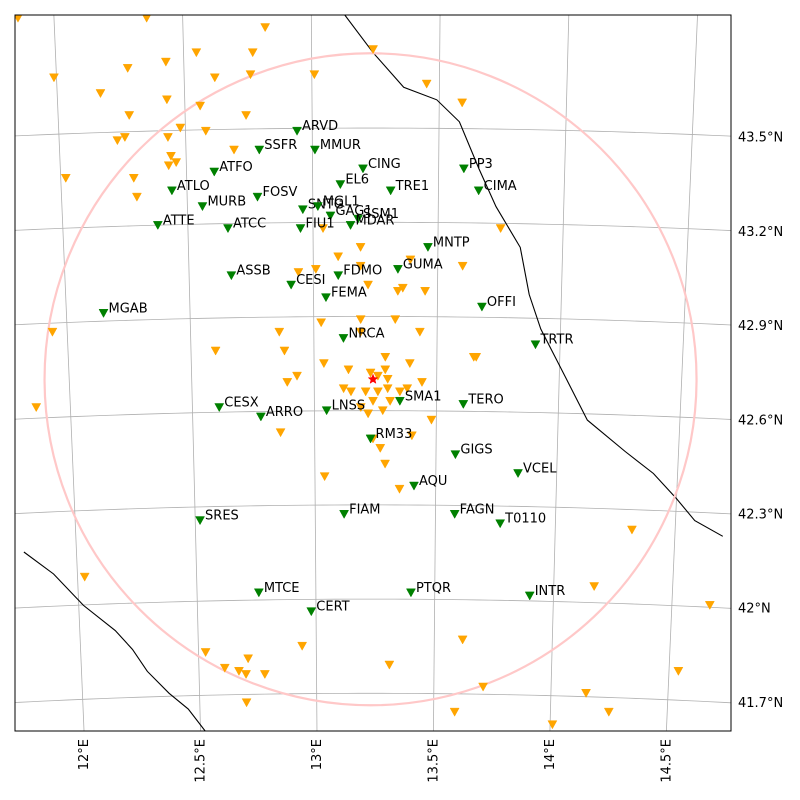  I want to click on station-label: MDAR, so click(375, 220).